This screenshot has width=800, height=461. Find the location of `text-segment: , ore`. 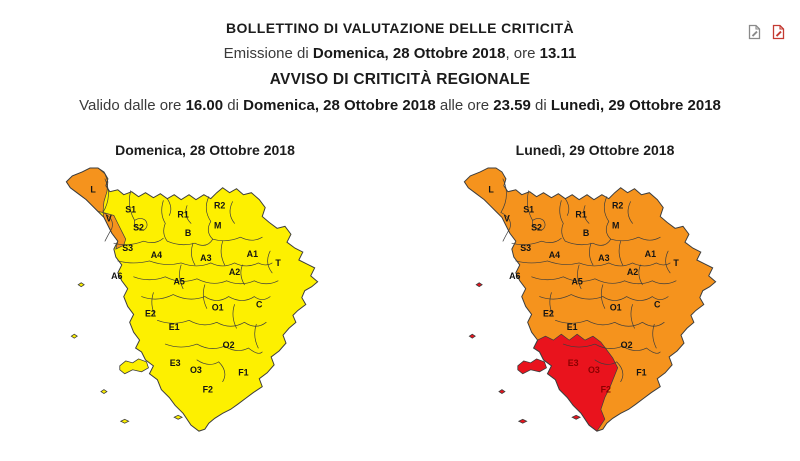

text-segment: , ore is located at coordinates (522, 53).